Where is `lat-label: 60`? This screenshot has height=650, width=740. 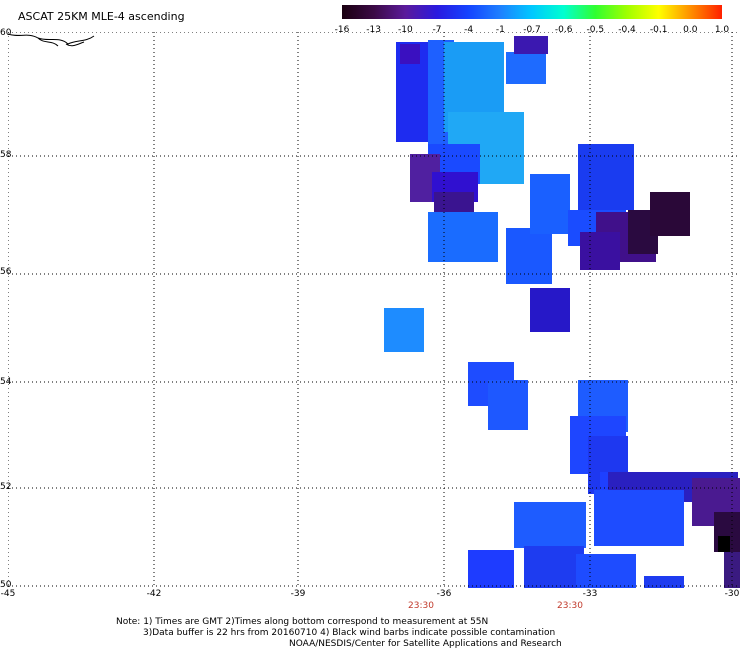
lat-label: 60 is located at coordinates (6, 33).